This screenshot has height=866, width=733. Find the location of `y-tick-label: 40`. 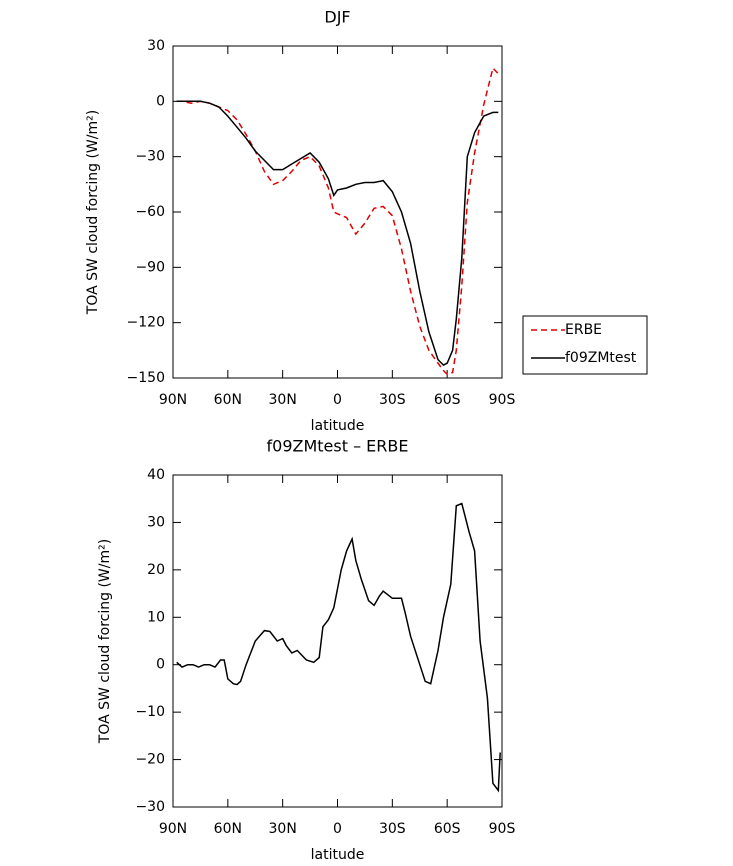

y-tick-label: 40 is located at coordinates (156, 475).